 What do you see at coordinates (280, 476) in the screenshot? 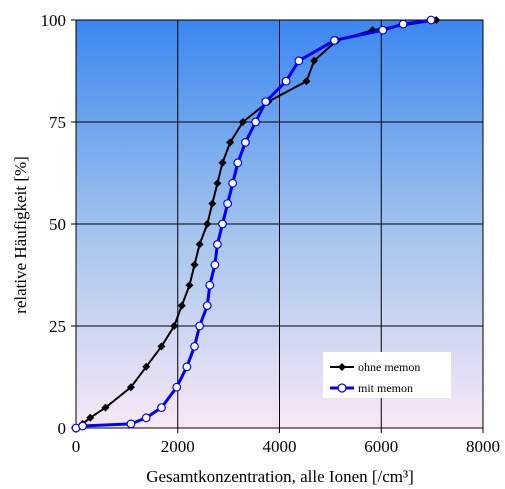
I see `x-axis-title: Gesamtkonzentration, alle Ionen [/cm³]` at bounding box center [280, 476].